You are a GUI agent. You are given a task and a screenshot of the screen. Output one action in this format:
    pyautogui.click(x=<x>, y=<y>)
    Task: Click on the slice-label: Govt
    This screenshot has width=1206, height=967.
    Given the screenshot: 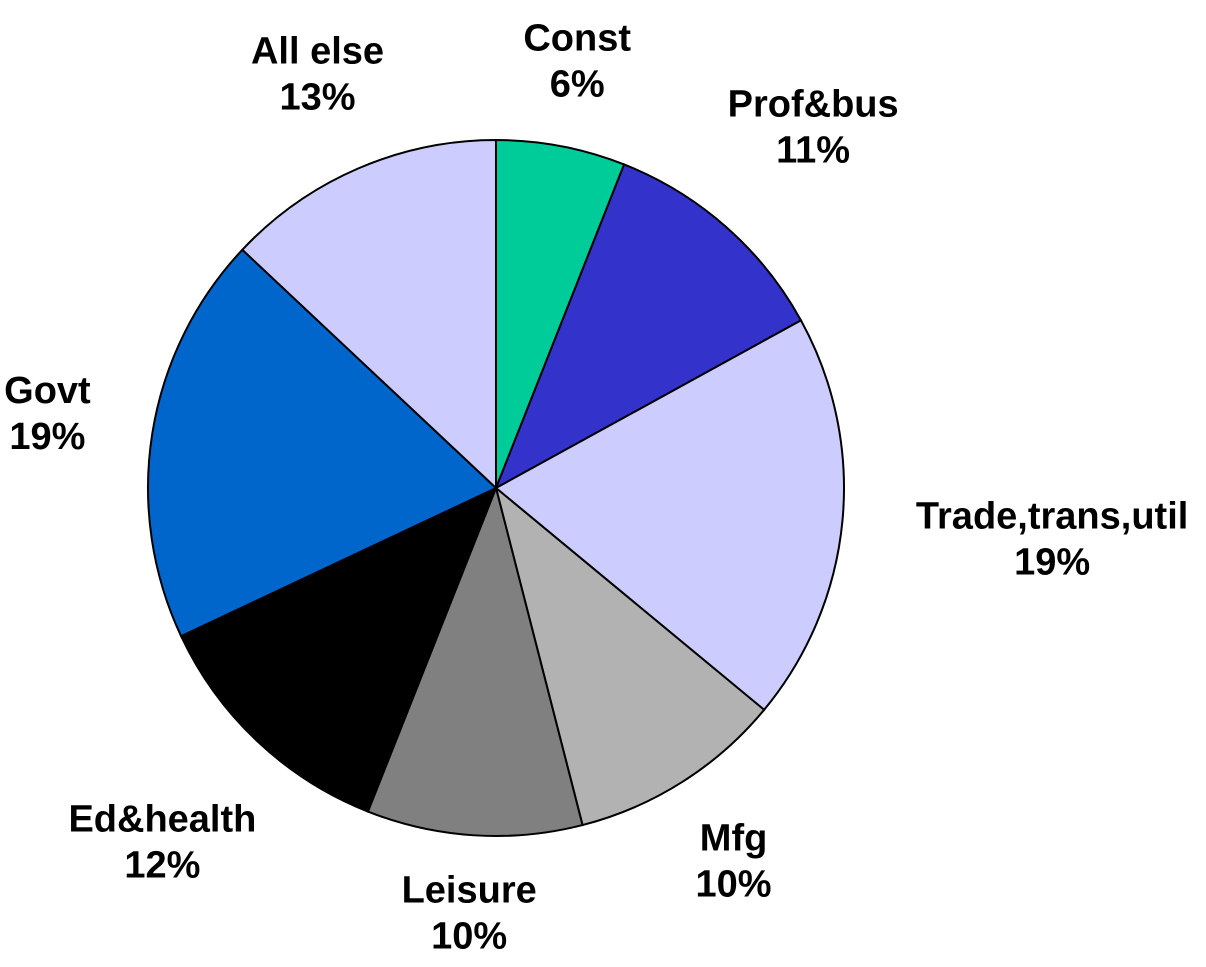 What is the action you would take?
    pyautogui.click(x=47, y=391)
    